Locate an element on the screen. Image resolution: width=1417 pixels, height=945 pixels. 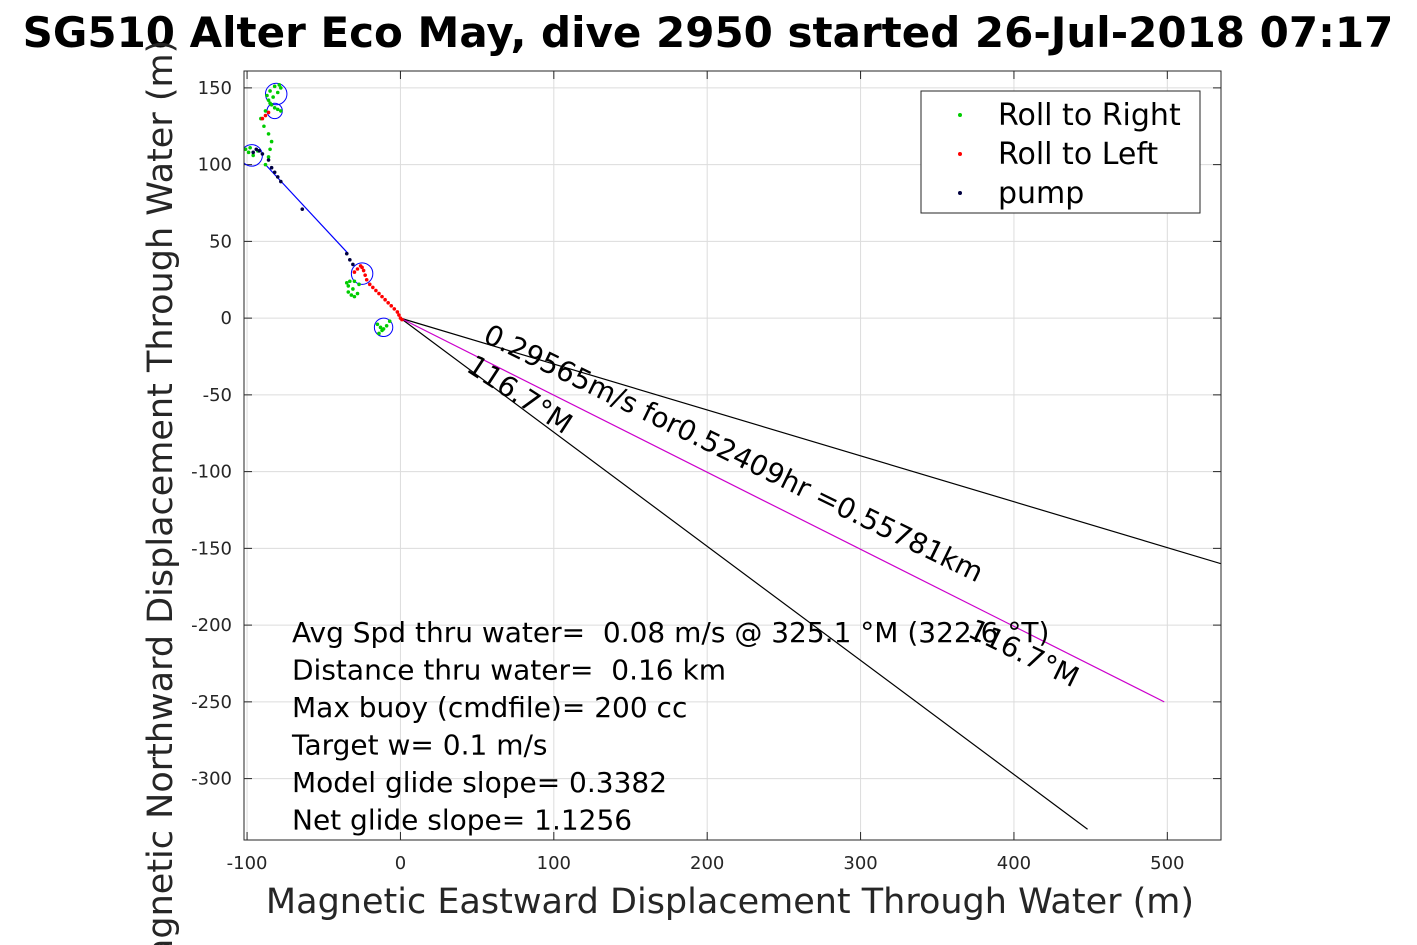
y-tick-label: -250 is located at coordinates (211, 702).